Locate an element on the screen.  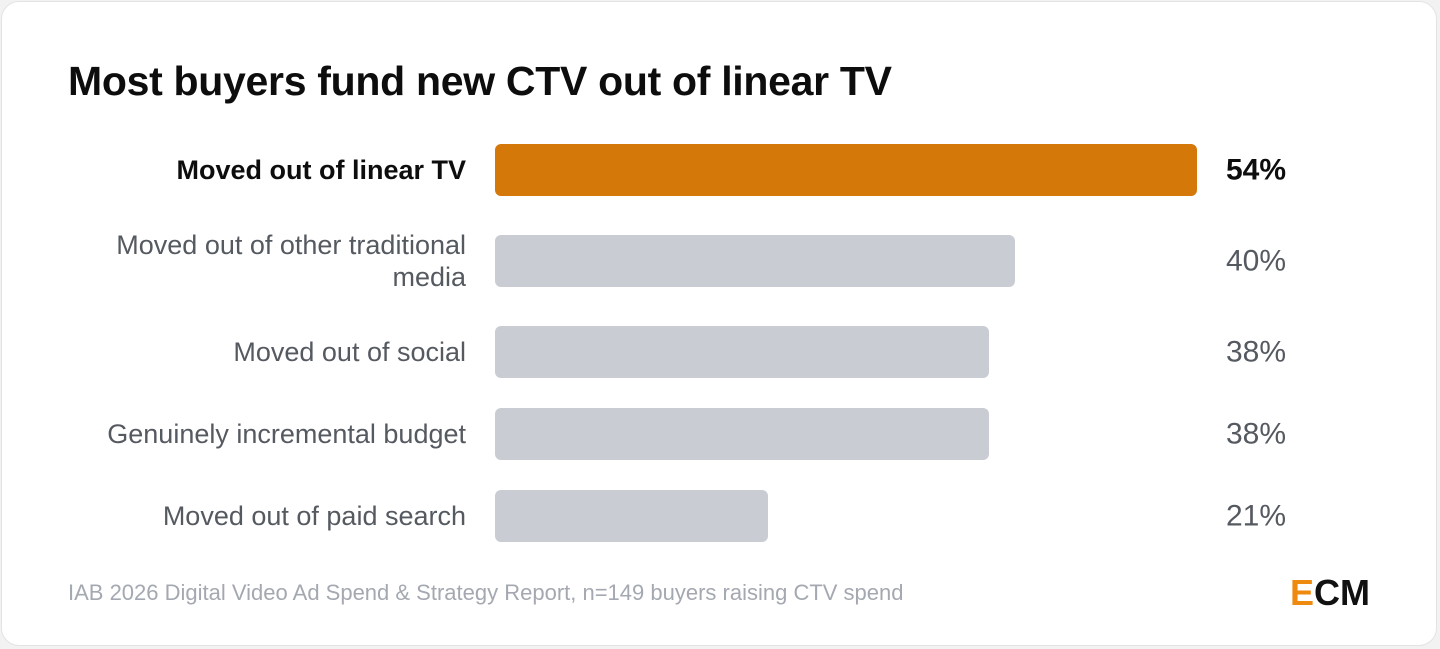
category-label-2: Moved out of social is located at coordinates (349, 352).